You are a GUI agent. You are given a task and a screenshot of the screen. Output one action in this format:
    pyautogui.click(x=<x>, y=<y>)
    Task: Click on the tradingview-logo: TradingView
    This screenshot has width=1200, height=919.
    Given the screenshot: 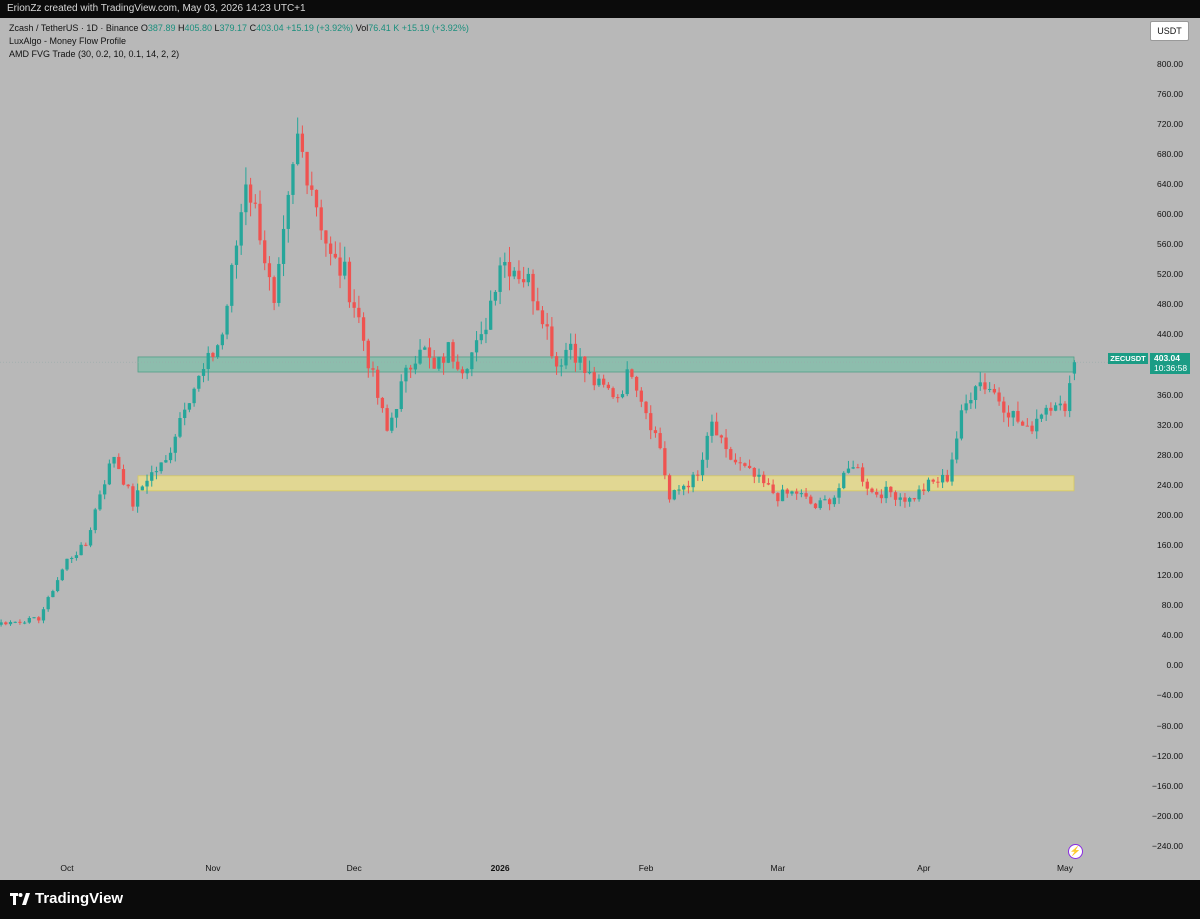 What is the action you would take?
    pyautogui.click(x=66, y=898)
    